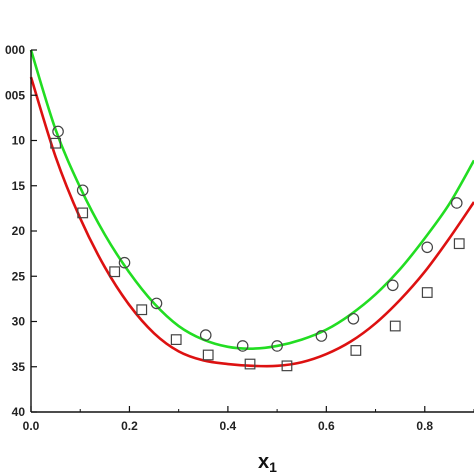 This screenshot has width=474, height=474. What do you see at coordinates (19, 276) in the screenshot?
I see `y-tick-label-5: 25` at bounding box center [19, 276].